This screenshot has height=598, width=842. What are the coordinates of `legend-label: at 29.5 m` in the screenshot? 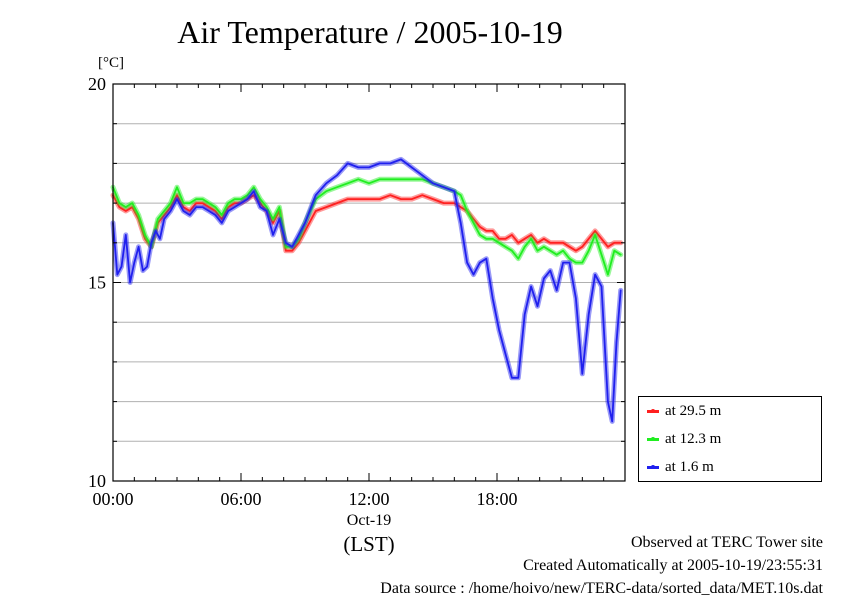 It's located at (693, 410).